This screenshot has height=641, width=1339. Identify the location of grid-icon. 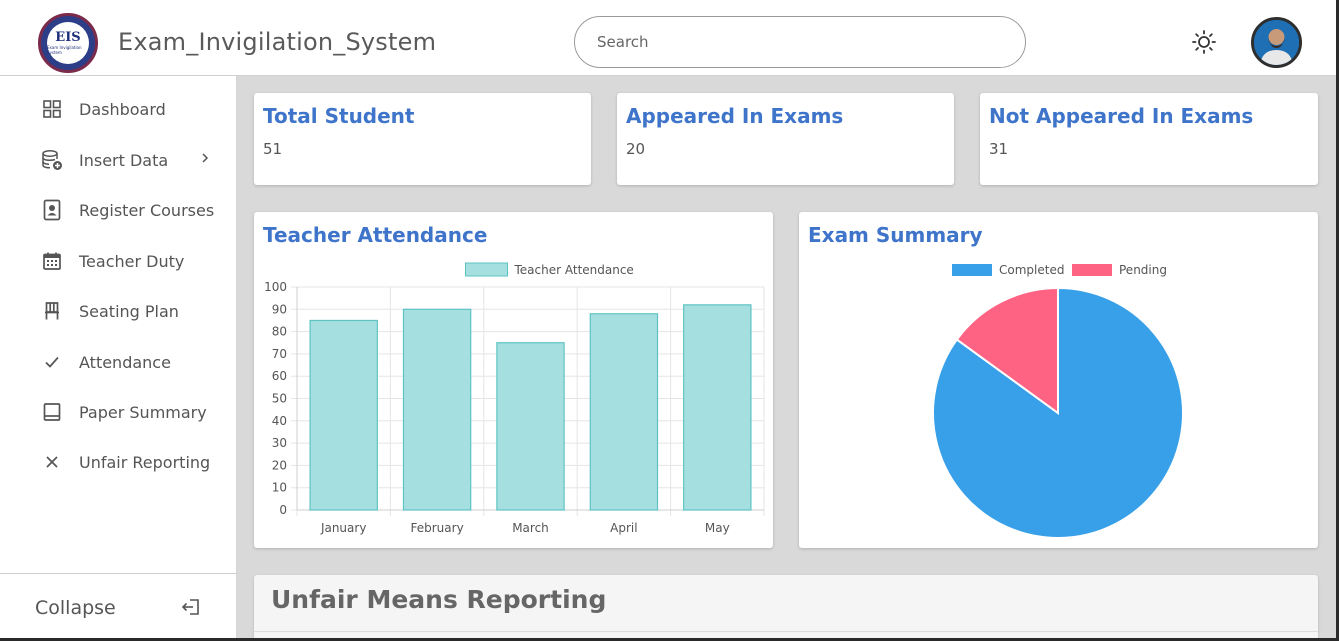
(52, 109).